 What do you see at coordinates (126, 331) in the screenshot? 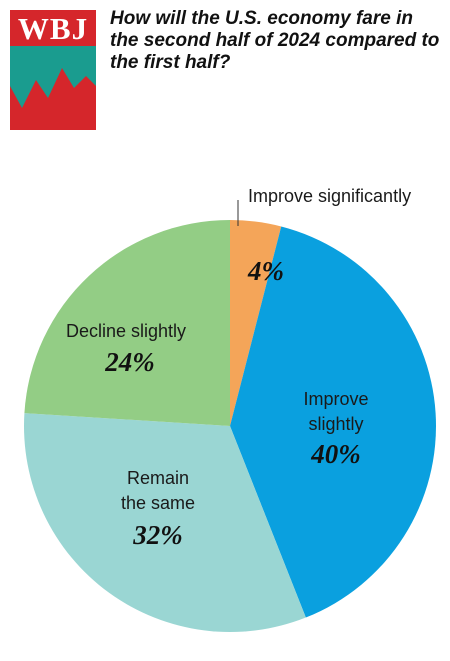
I see `slice-label-decline-slightly: Decline slightly` at bounding box center [126, 331].